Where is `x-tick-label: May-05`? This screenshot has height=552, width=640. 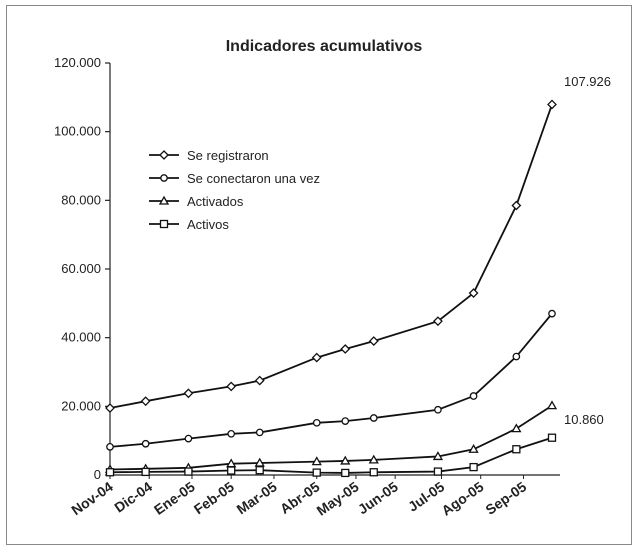
x-tick-label: May-05 is located at coordinates (338, 498).